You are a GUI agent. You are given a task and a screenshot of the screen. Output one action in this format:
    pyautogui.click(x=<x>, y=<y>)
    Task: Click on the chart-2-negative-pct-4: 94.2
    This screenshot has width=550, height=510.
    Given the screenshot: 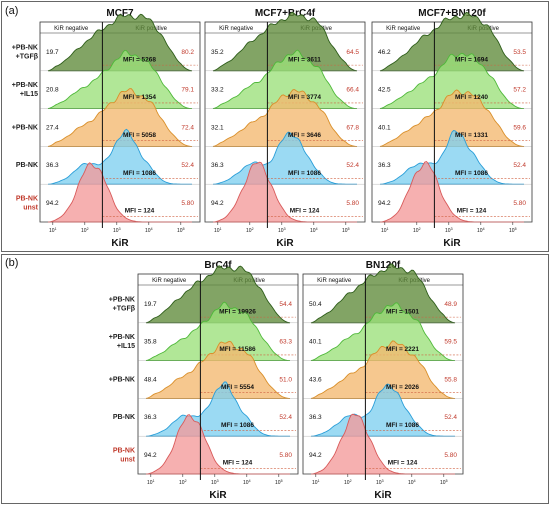 What is the action you would take?
    pyautogui.click(x=384, y=203)
    